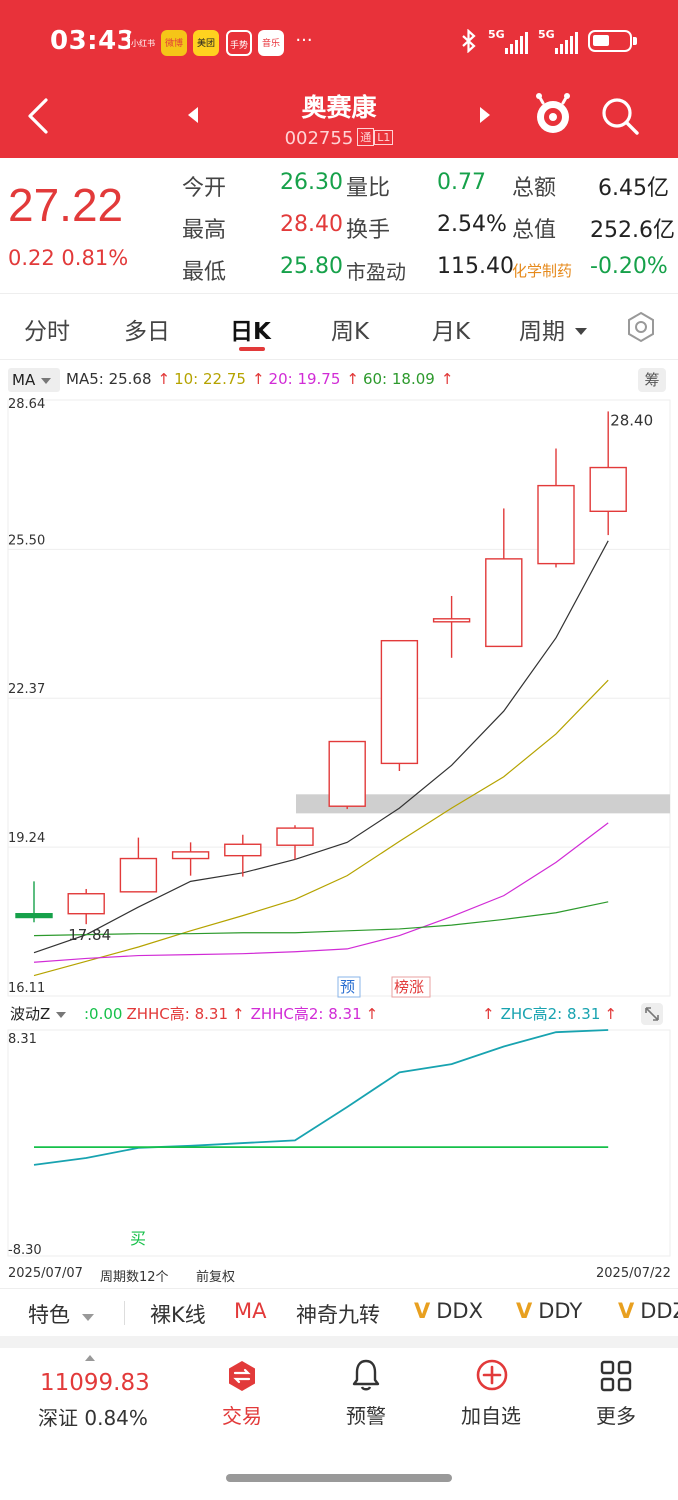  What do you see at coordinates (38, 1013) in the screenshot?
I see `indicator-selector: 波动Z` at bounding box center [38, 1013].